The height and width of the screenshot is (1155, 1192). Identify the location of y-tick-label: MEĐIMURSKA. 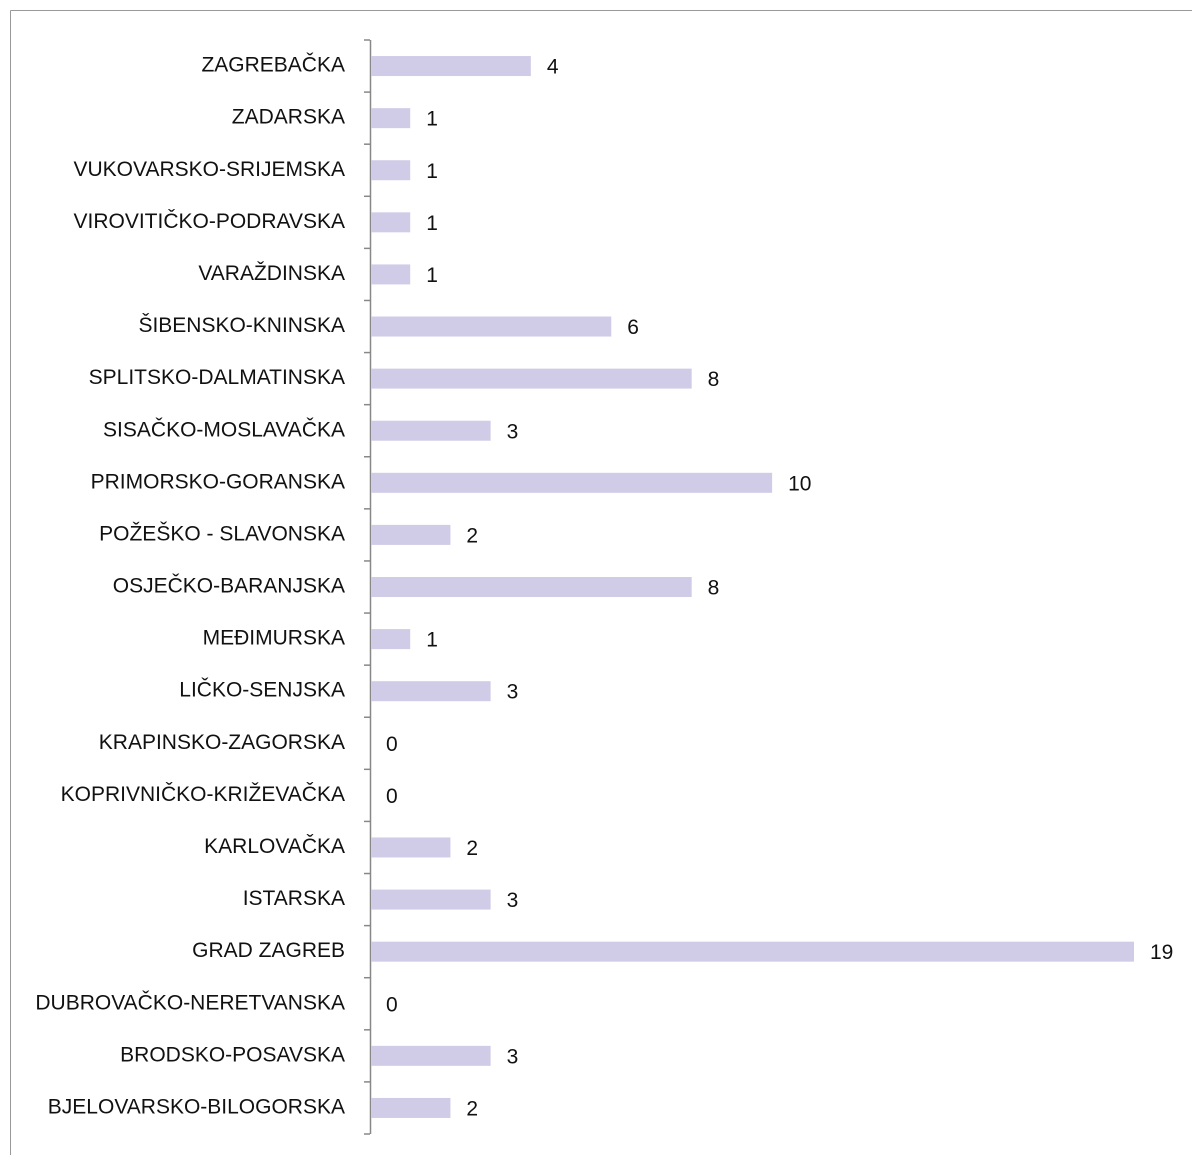
(274, 638).